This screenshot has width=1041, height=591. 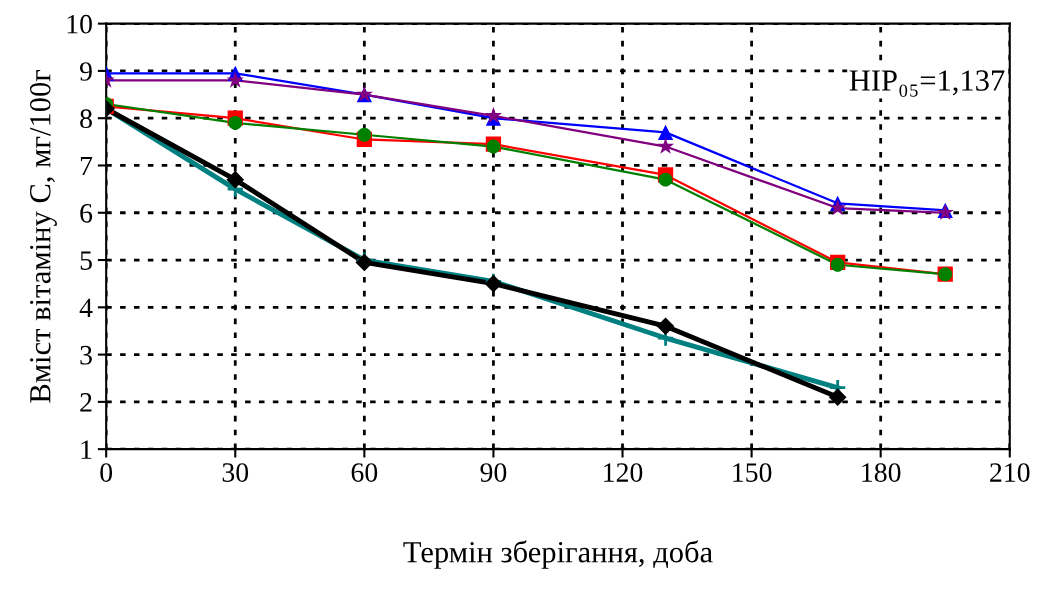 I want to click on annotation: НІР₀₅=1,137, so click(x=927, y=83).